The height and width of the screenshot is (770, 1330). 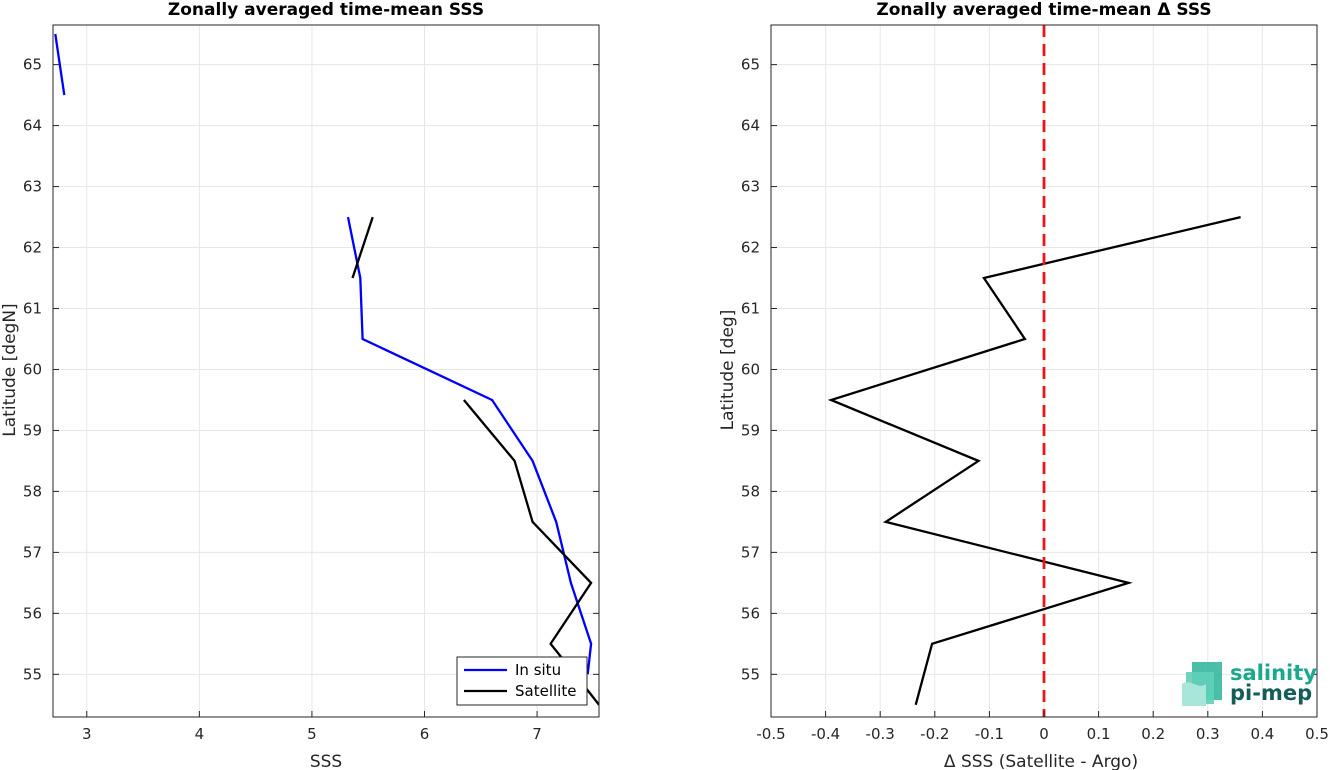 I want to click on right-chart-title: Zonally averaged time-mean Δ SSS, so click(x=1043, y=10).